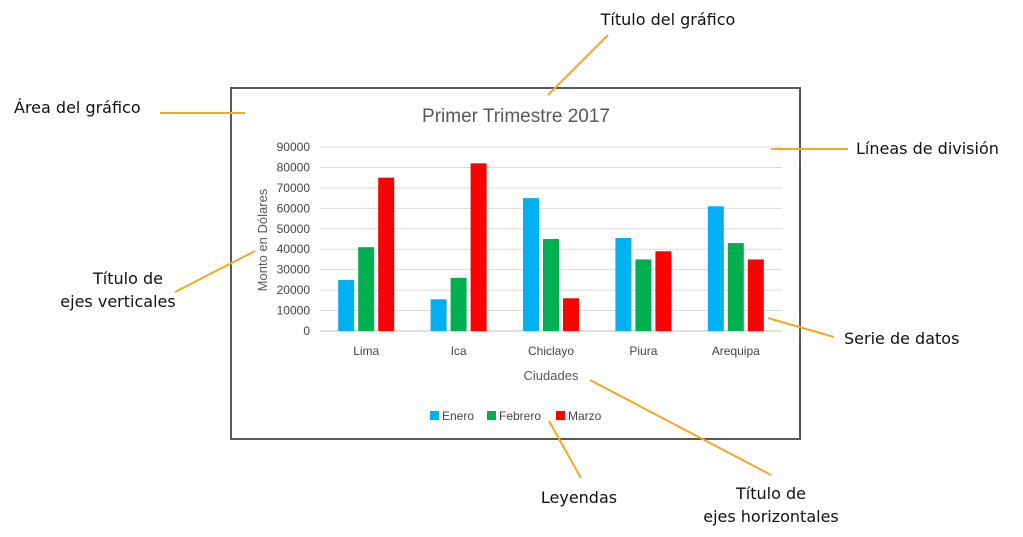  What do you see at coordinates (901, 338) in the screenshot?
I see `callout-serie-datos: Serie de datos` at bounding box center [901, 338].